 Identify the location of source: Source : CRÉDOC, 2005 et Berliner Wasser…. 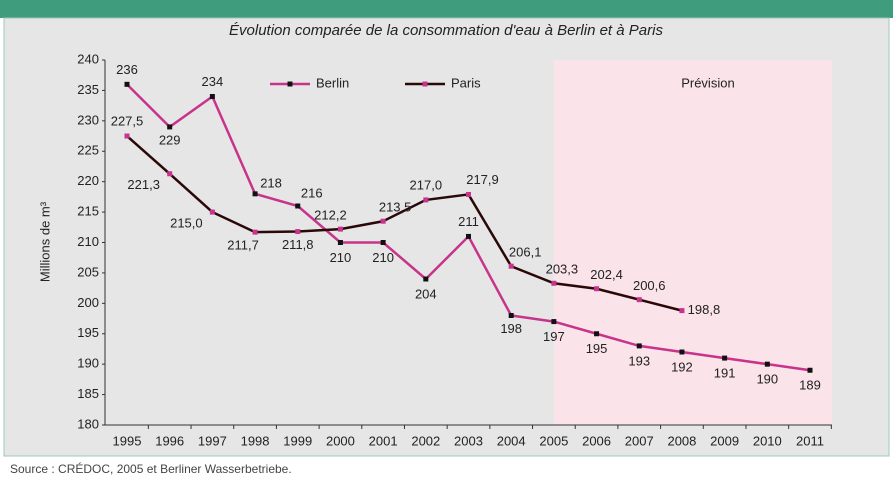
(151, 468).